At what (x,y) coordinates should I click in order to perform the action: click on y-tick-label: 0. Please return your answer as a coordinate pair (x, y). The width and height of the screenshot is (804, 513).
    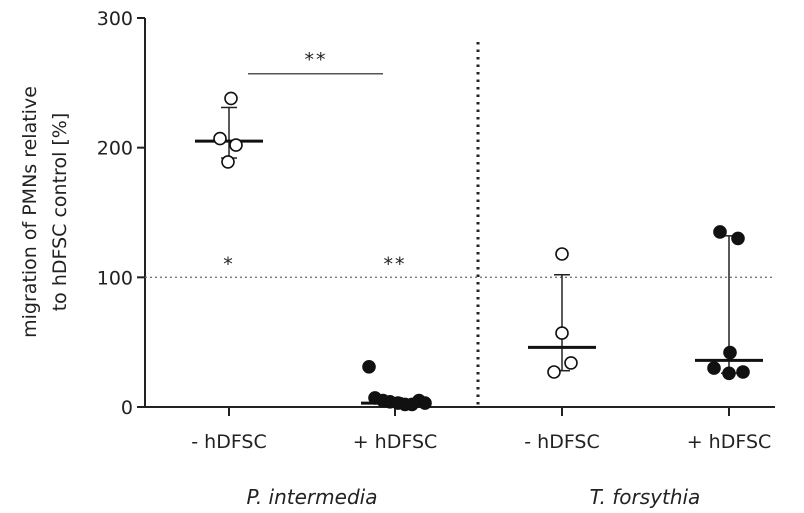
    Looking at the image, I should click on (127, 408).